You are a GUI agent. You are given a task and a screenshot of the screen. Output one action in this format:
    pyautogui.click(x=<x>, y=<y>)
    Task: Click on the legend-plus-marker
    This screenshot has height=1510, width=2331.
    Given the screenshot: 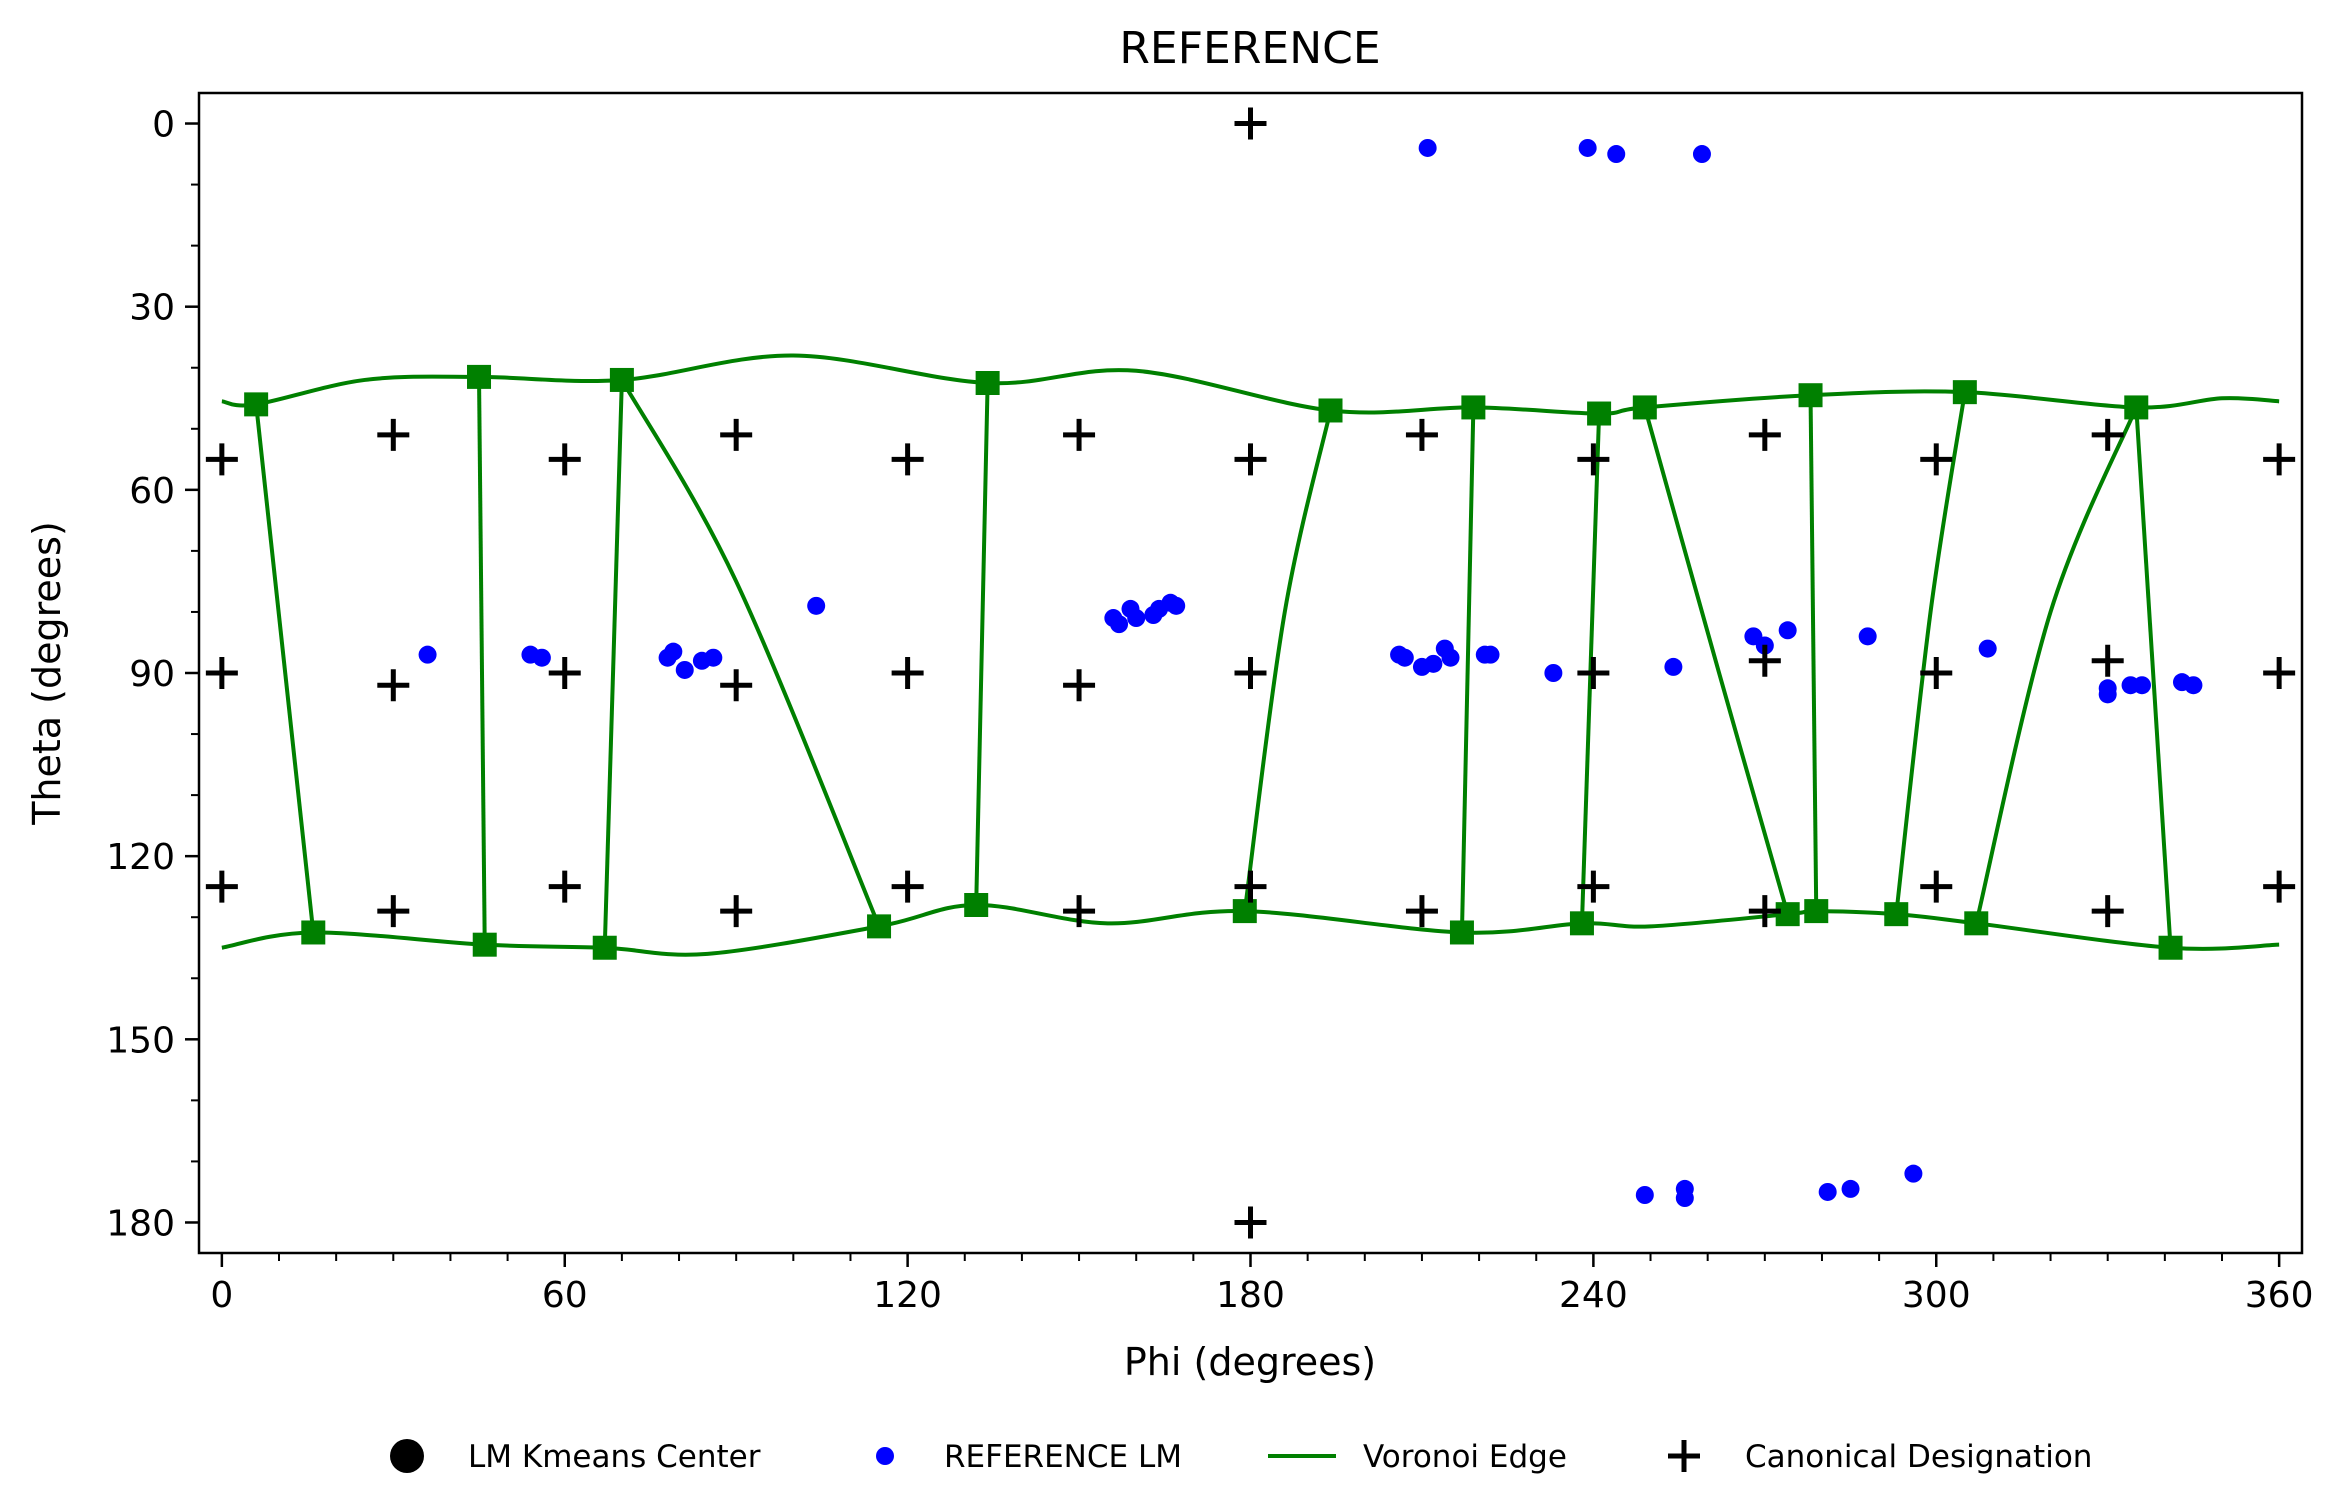 What is the action you would take?
    pyautogui.click(x=1684, y=1456)
    